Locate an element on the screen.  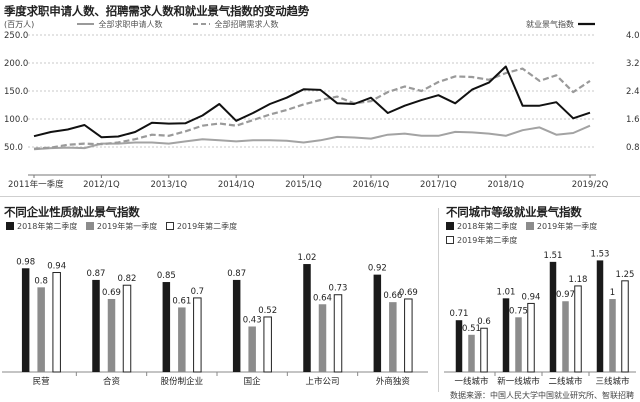
y-right-tick-label: 1.6 is located at coordinates (633, 120).